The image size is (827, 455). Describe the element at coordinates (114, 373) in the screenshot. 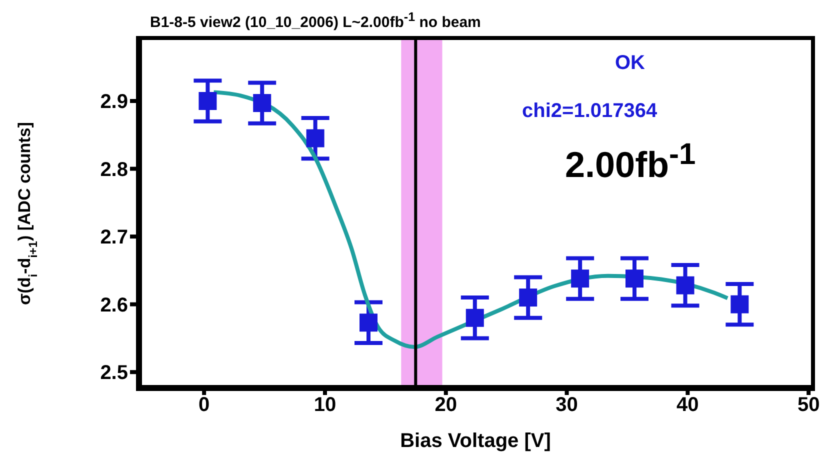

I see `y-tick-label: 2.5` at that location.